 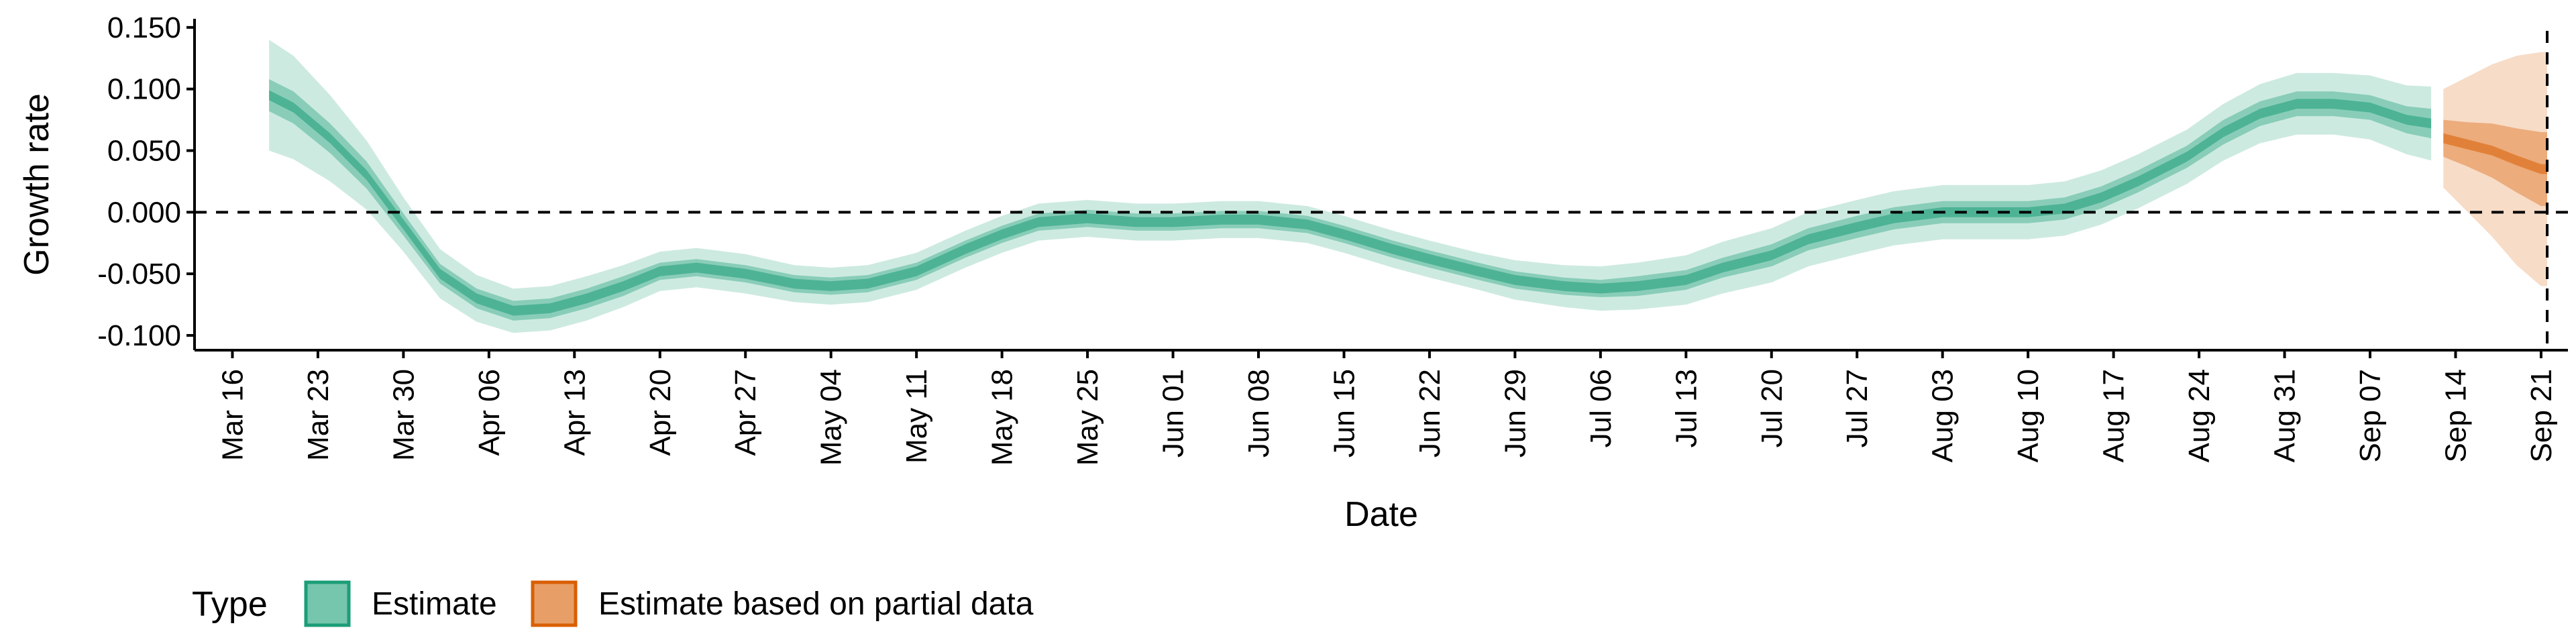 What do you see at coordinates (2199, 415) in the screenshot?
I see `x-tick-label: Aug 24` at bounding box center [2199, 415].